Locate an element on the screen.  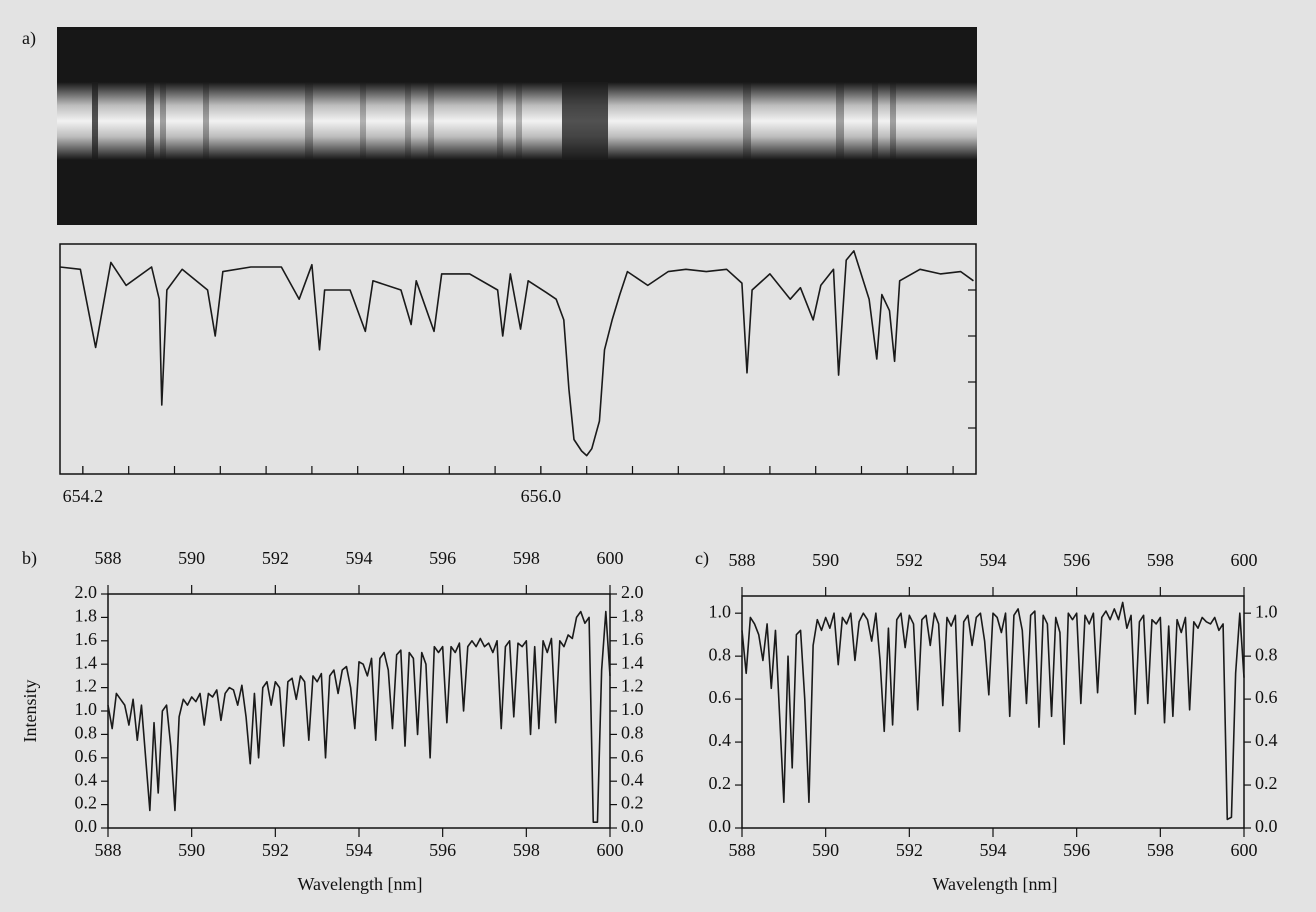
y-tick-label-right: 1.8 is located at coordinates (632, 616).